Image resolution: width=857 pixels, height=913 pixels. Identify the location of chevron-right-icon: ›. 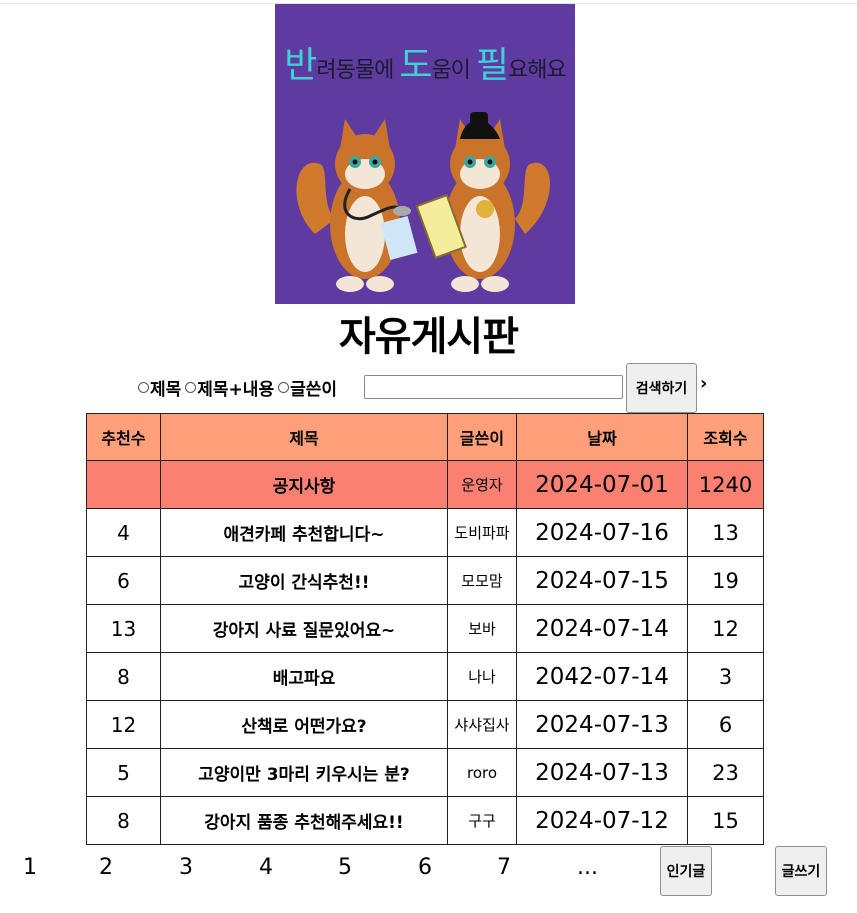
(704, 383).